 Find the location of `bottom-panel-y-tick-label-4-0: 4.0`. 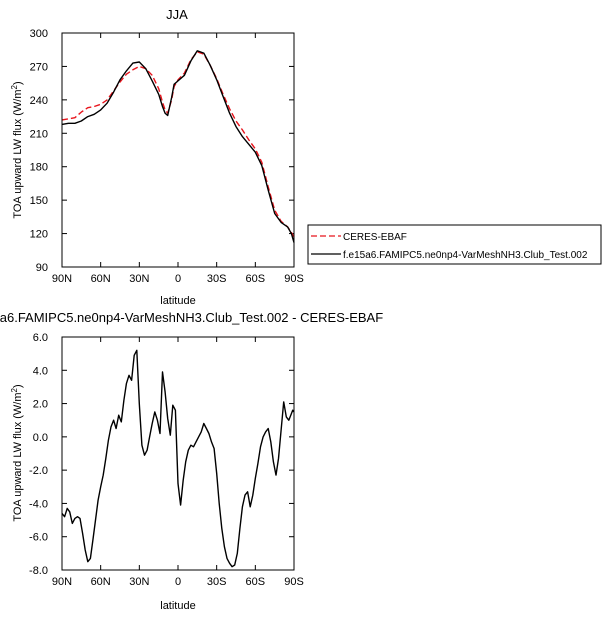

bottom-panel-y-tick-label-4-0: 4.0 is located at coordinates (40, 371).